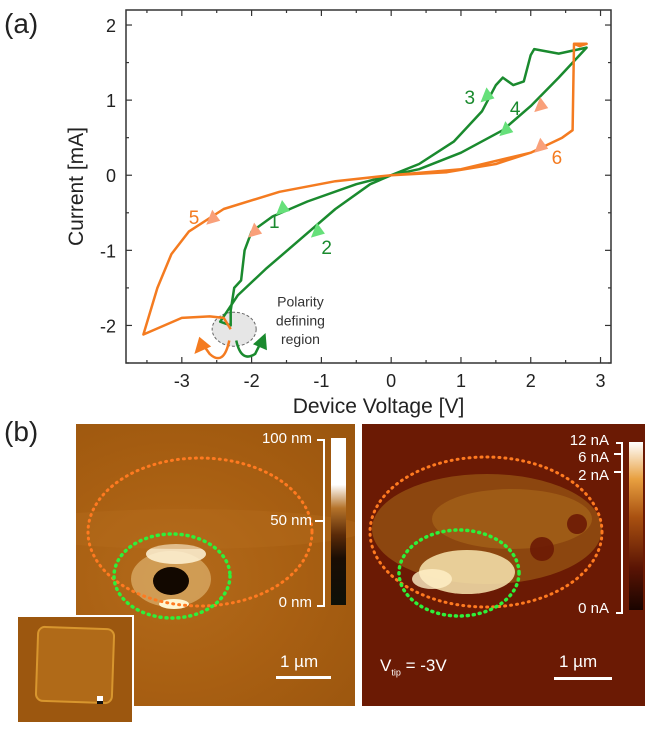 The image size is (652, 734). Describe the element at coordinates (338, 521) in the screenshot. I see `topography-colorbar` at that location.